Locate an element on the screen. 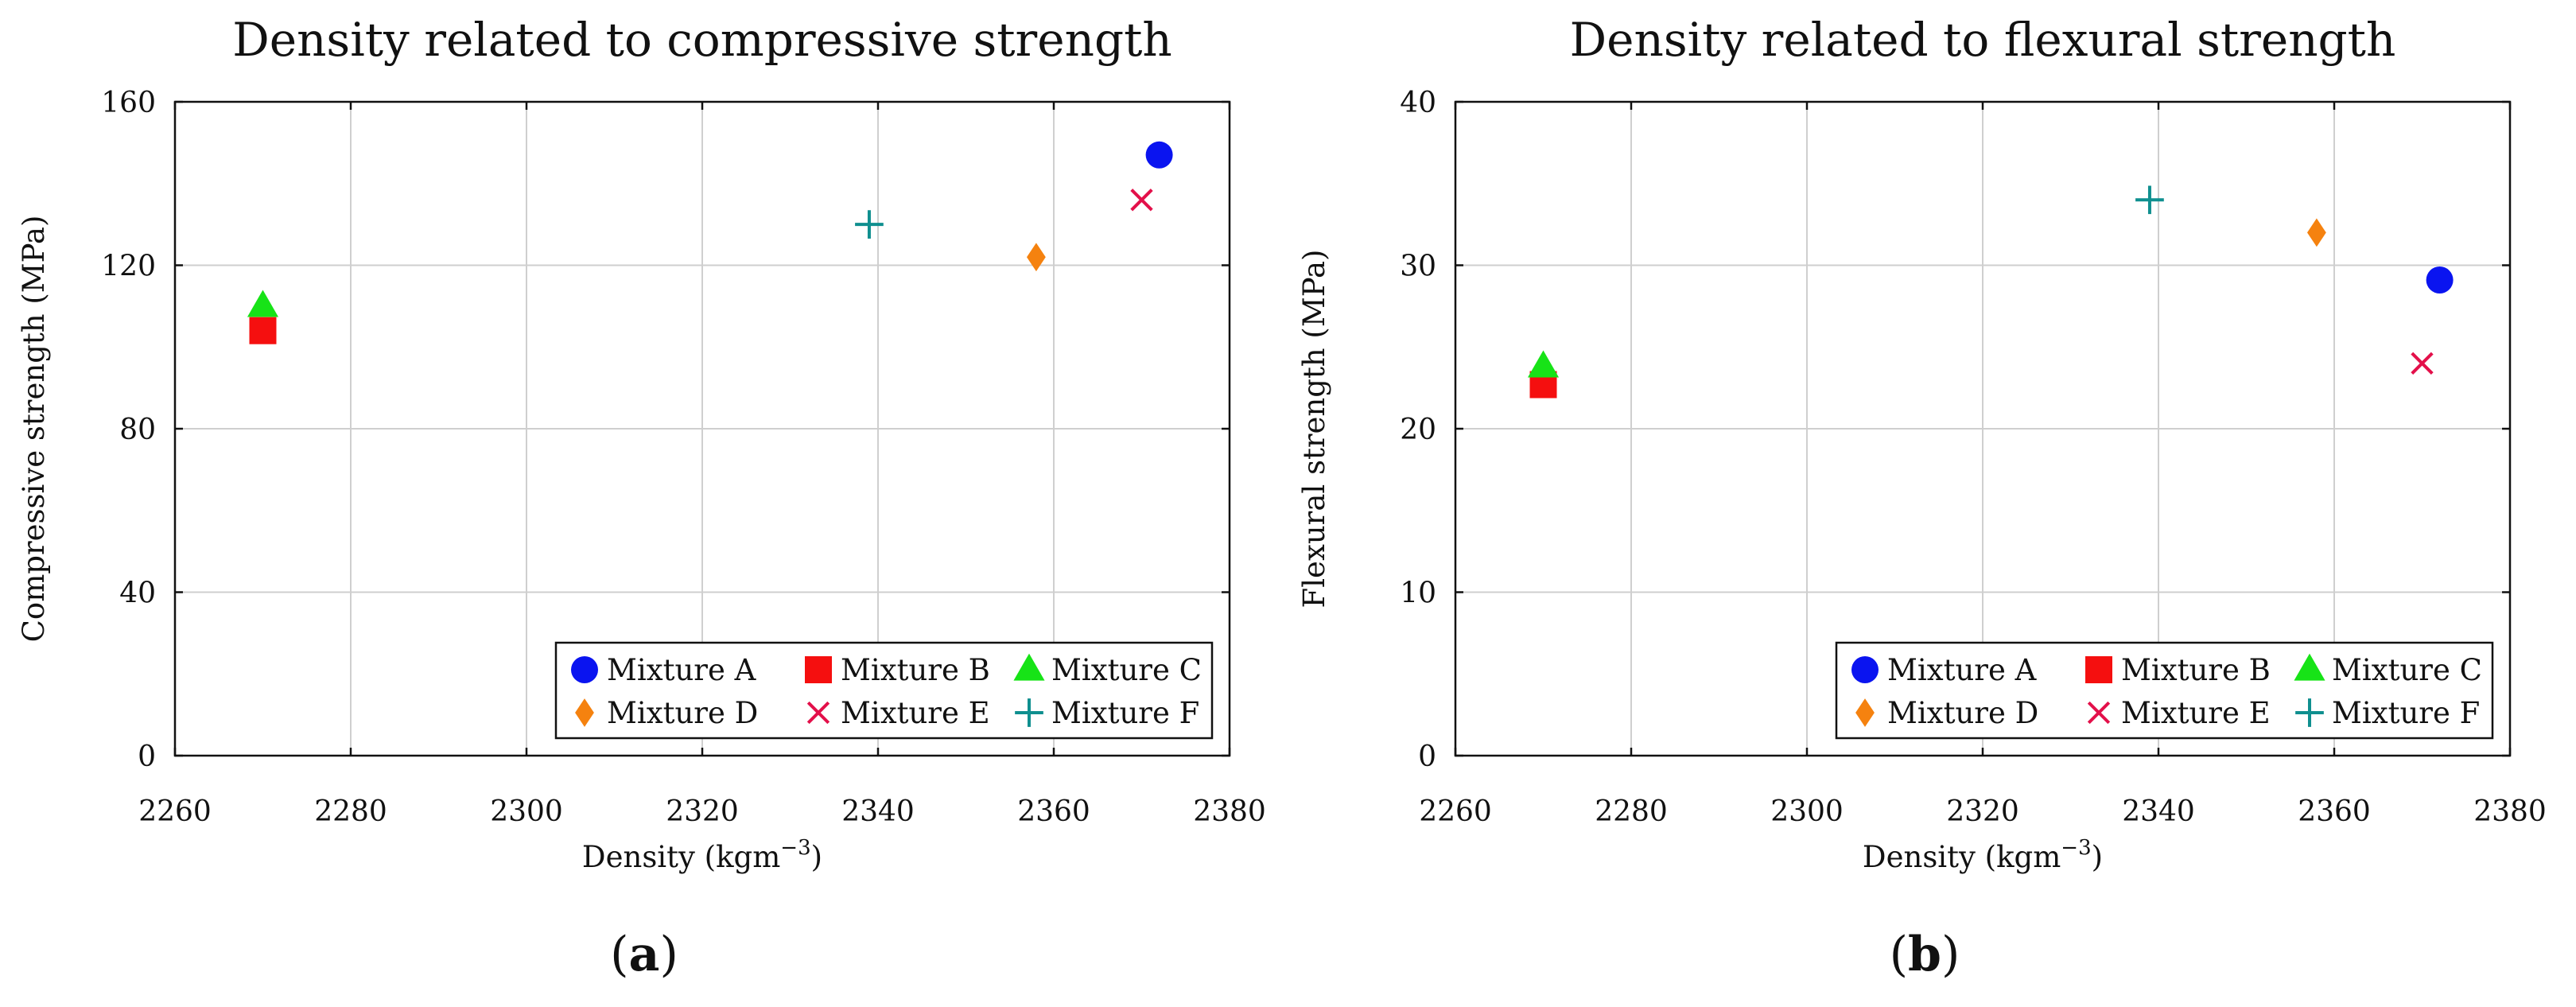 The height and width of the screenshot is (1007, 2576). caption-letter: a is located at coordinates (644, 954).